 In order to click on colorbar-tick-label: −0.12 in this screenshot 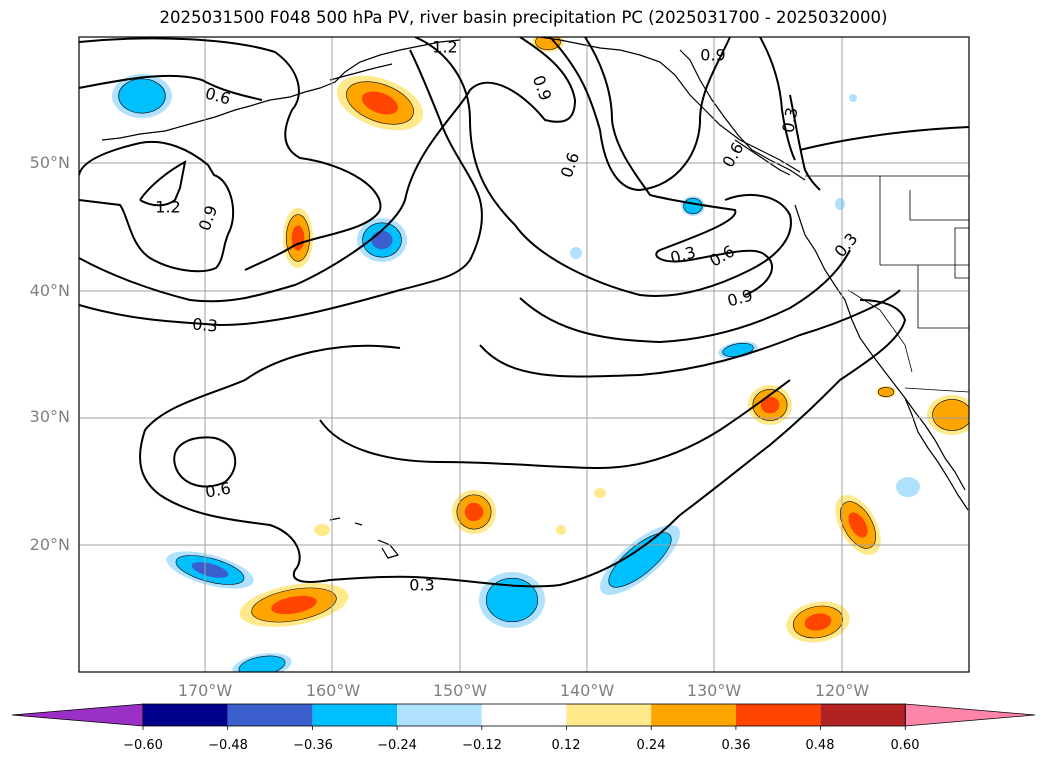, I will do `click(482, 745)`.